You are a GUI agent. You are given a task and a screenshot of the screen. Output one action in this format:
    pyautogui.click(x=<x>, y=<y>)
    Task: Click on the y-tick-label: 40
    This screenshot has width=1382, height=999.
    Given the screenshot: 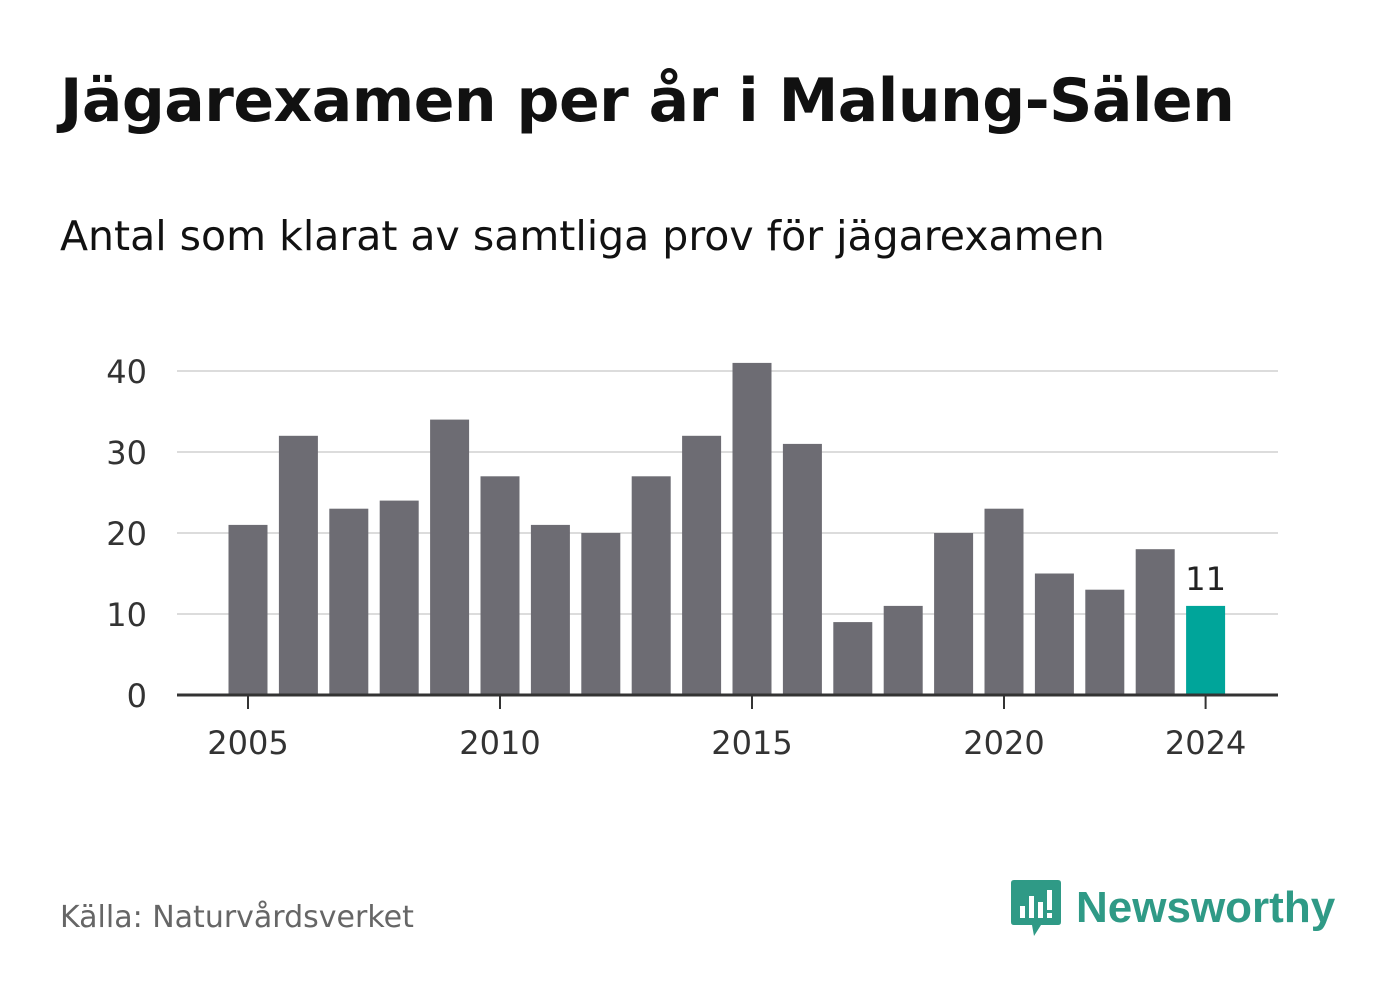 What is the action you would take?
    pyautogui.click(x=126, y=372)
    